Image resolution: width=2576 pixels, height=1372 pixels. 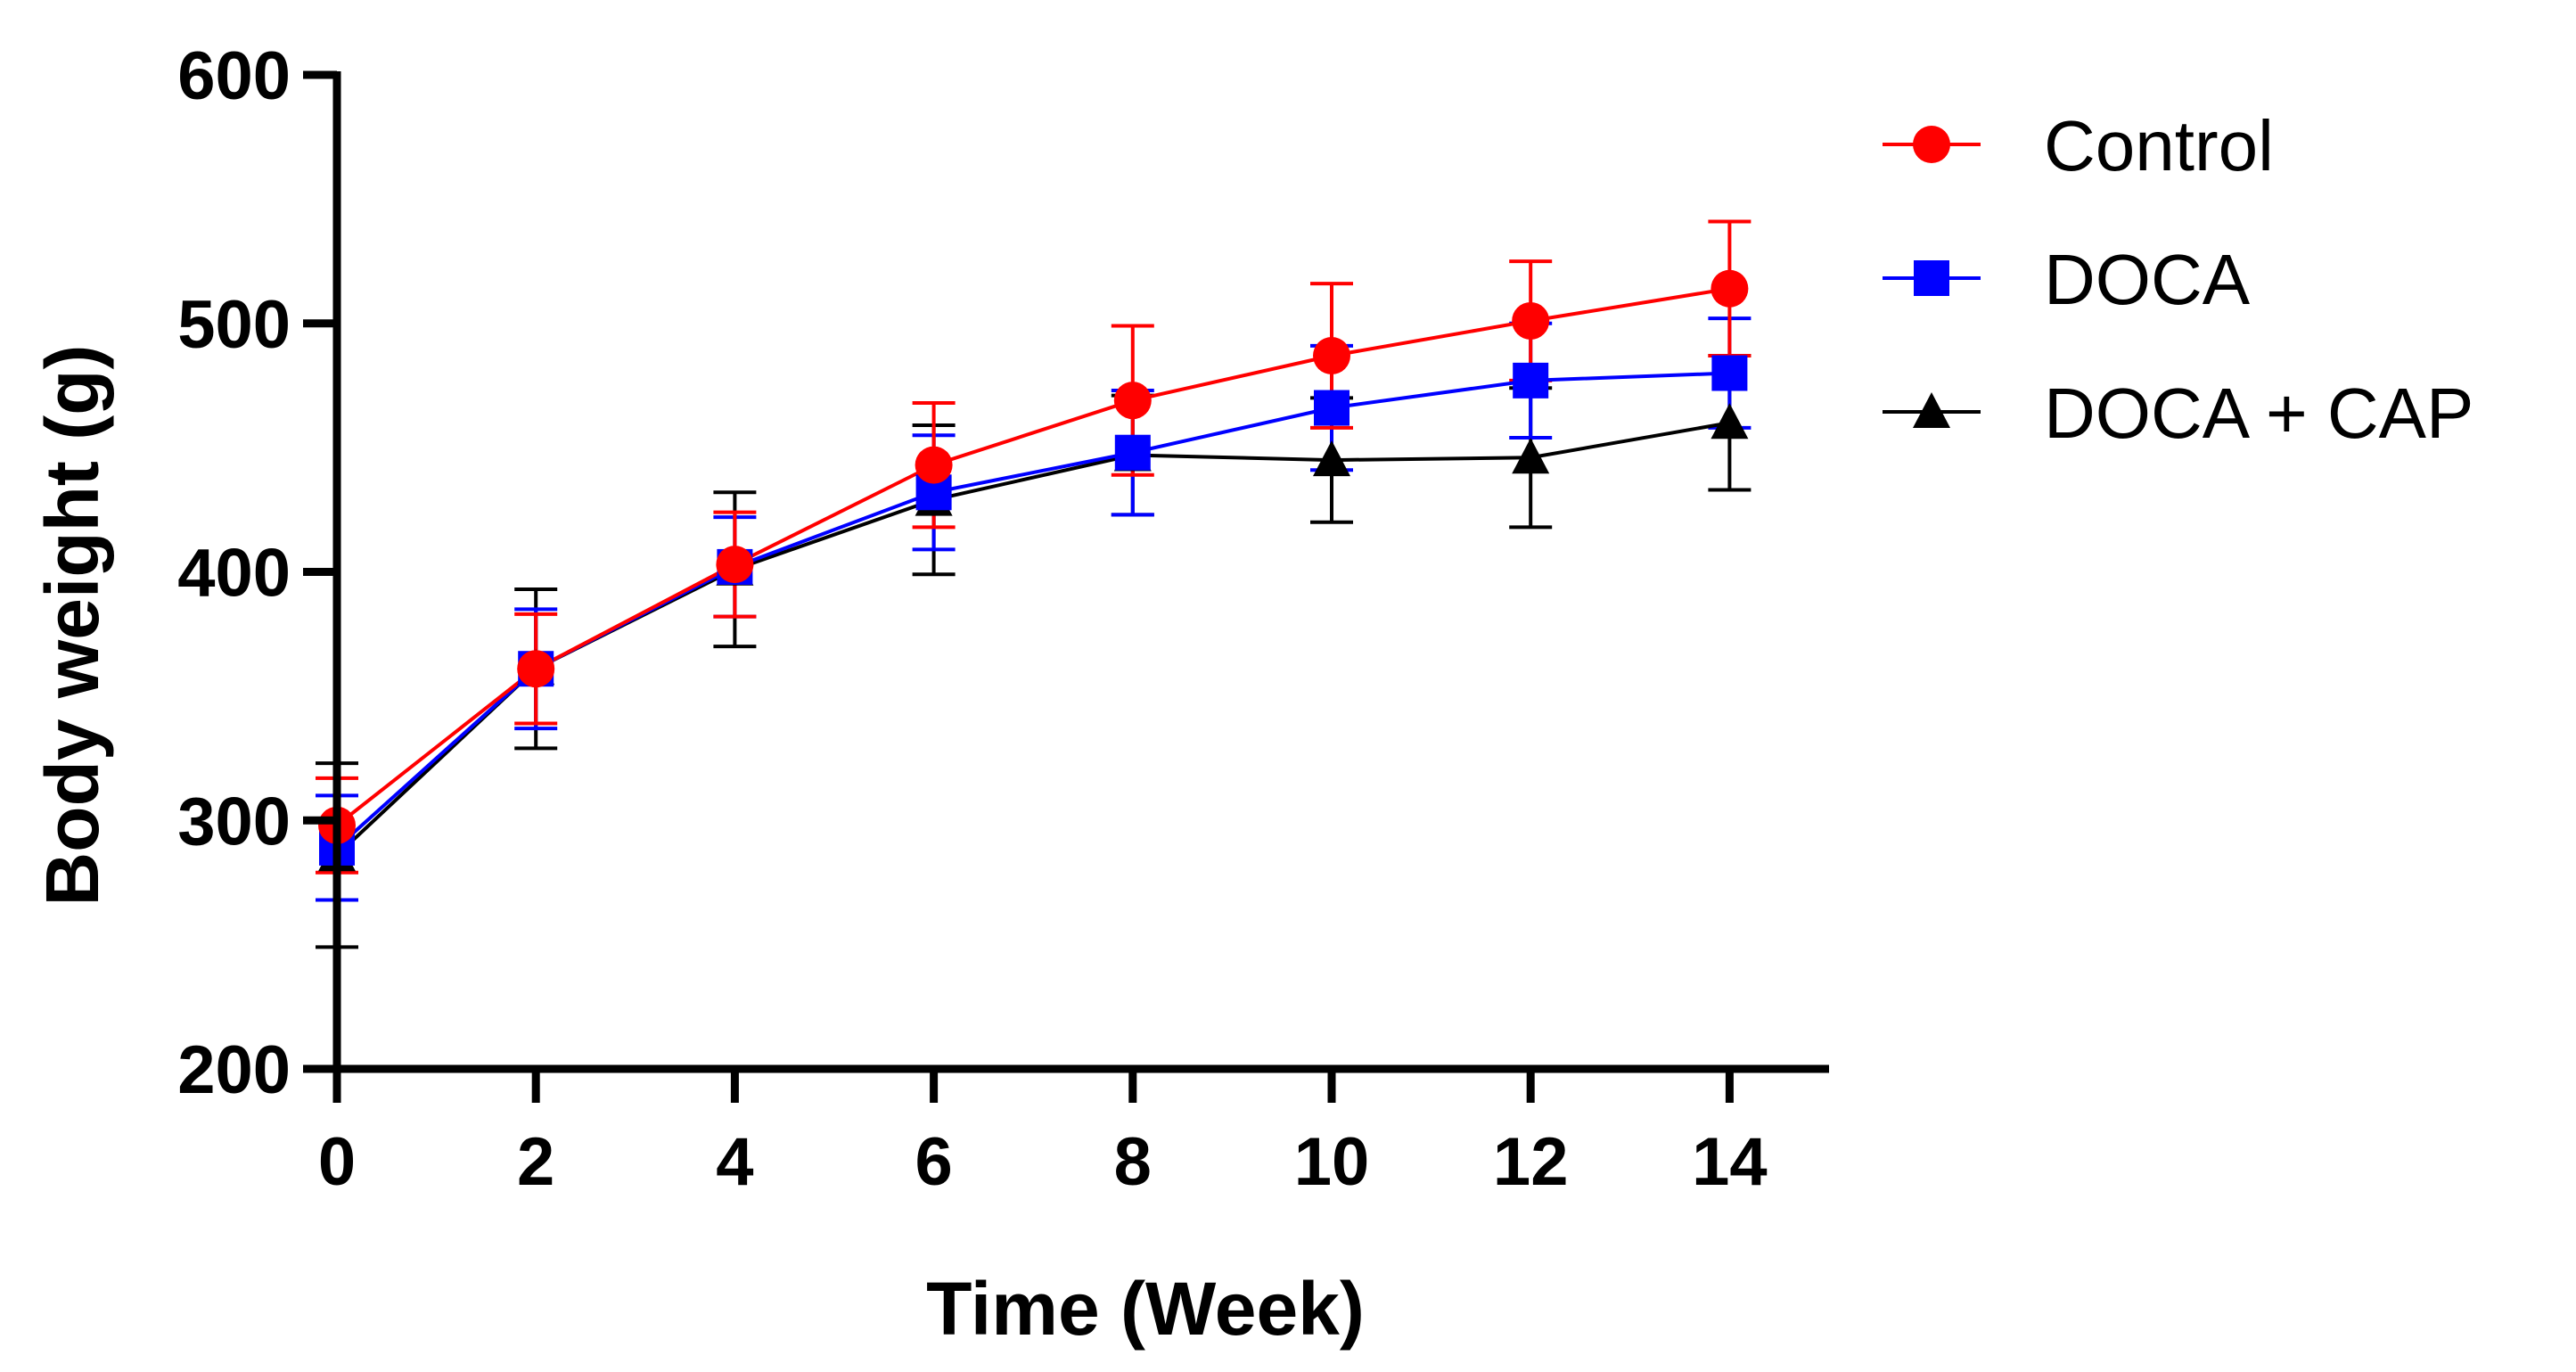 What do you see at coordinates (234, 1070) in the screenshot?
I see `y-tick-label: 200` at bounding box center [234, 1070].